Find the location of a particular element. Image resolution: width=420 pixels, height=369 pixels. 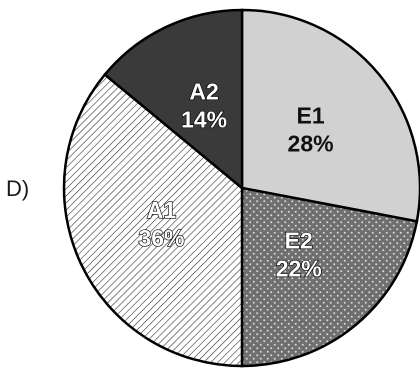

slice-name-label: E2 is located at coordinates (299, 241).